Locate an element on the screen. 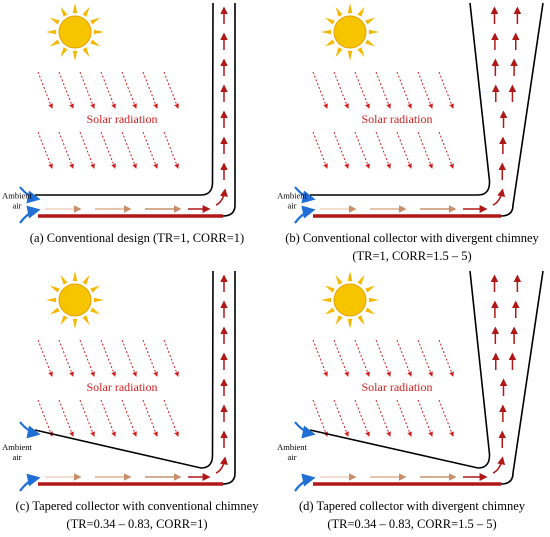 The width and height of the screenshot is (550, 537). caption: (a) Conventional design (TR=1, CORR=1) is located at coordinates (137, 238).